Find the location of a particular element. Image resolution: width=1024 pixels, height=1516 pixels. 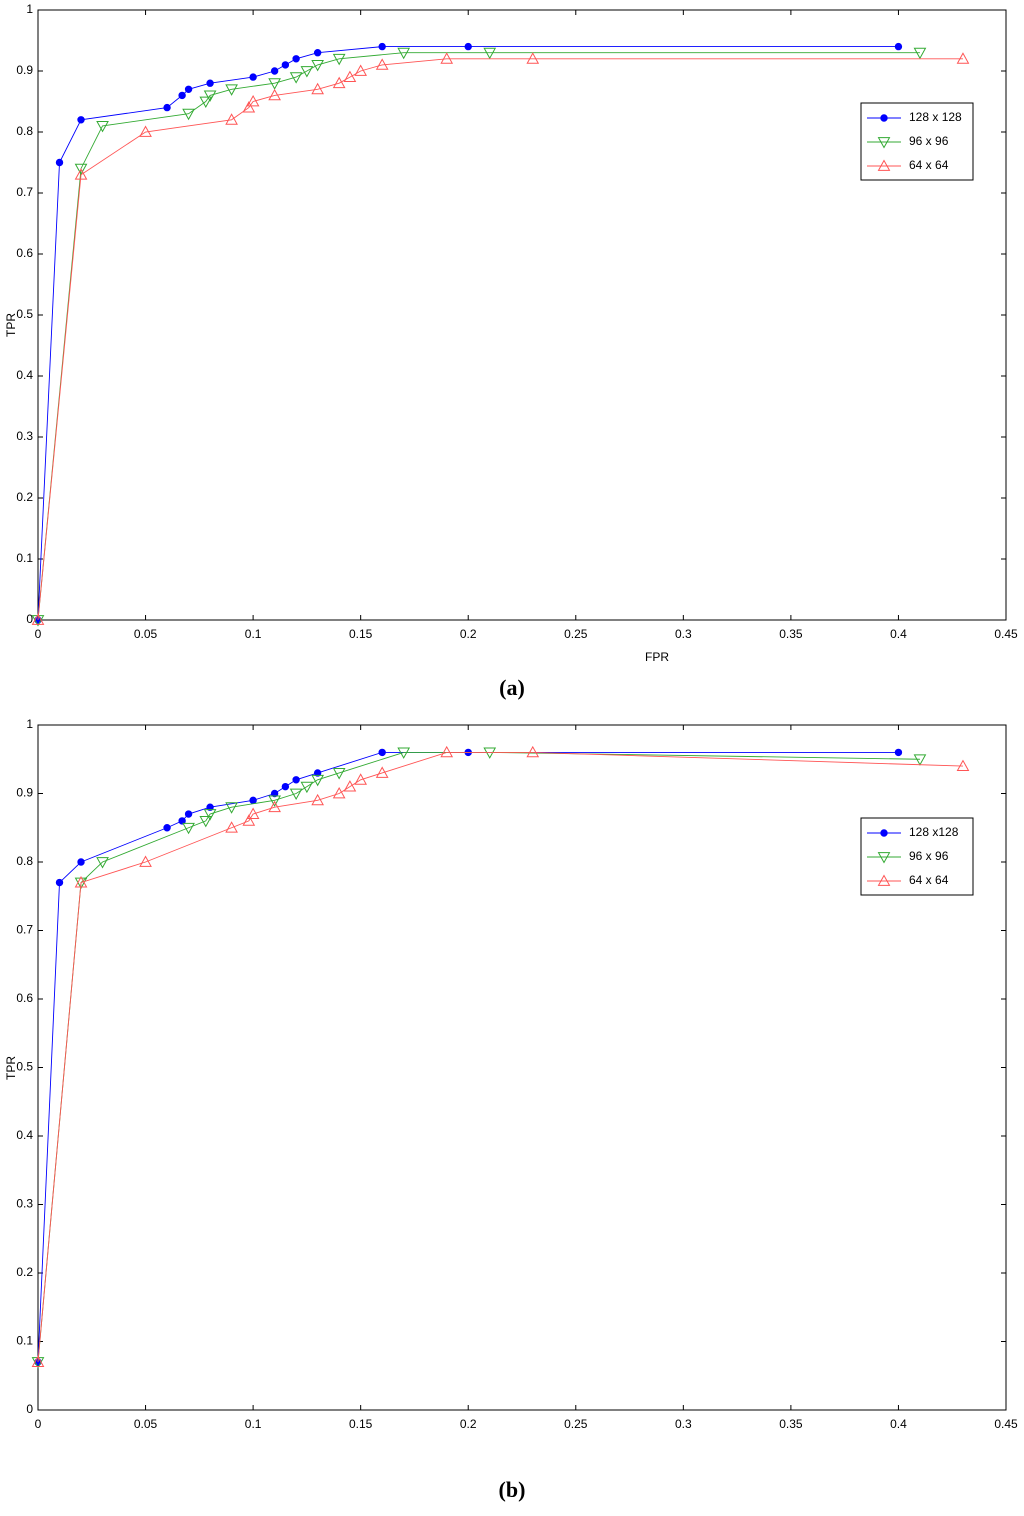

y-tick-label: 0.2 is located at coordinates (24, 497).